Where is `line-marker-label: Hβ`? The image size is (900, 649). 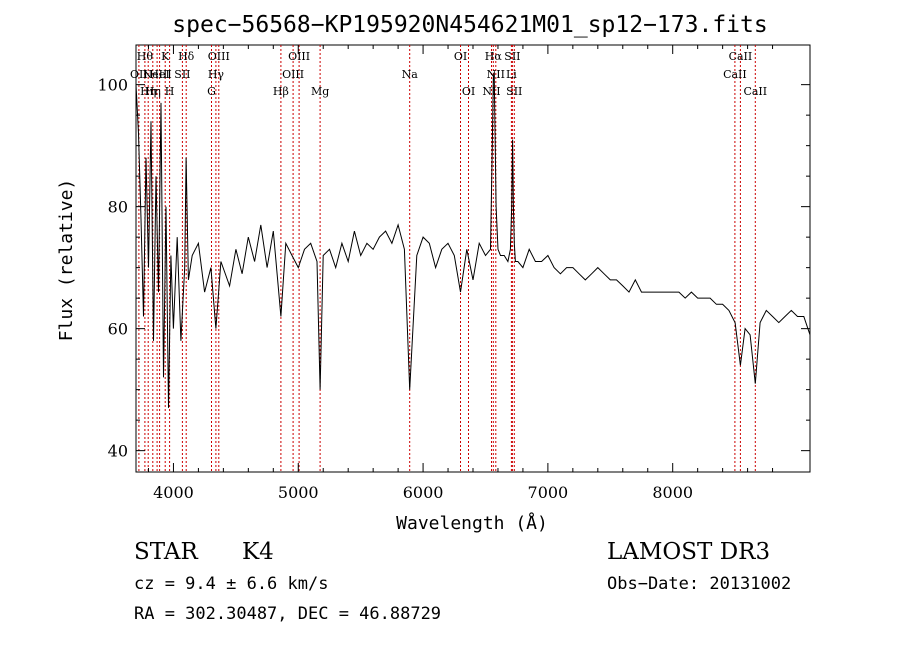
line-marker-label: Hβ is located at coordinates (281, 91).